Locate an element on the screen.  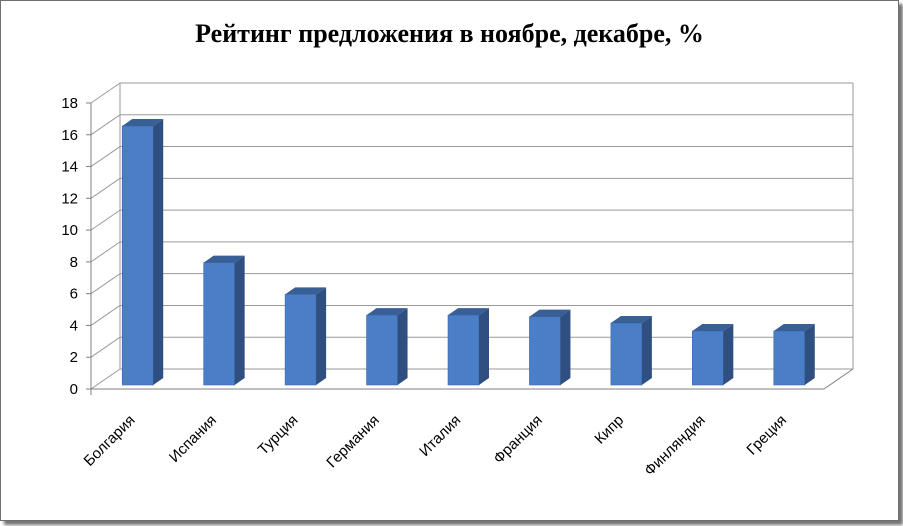
x-category-label: Франция is located at coordinates (517, 439).